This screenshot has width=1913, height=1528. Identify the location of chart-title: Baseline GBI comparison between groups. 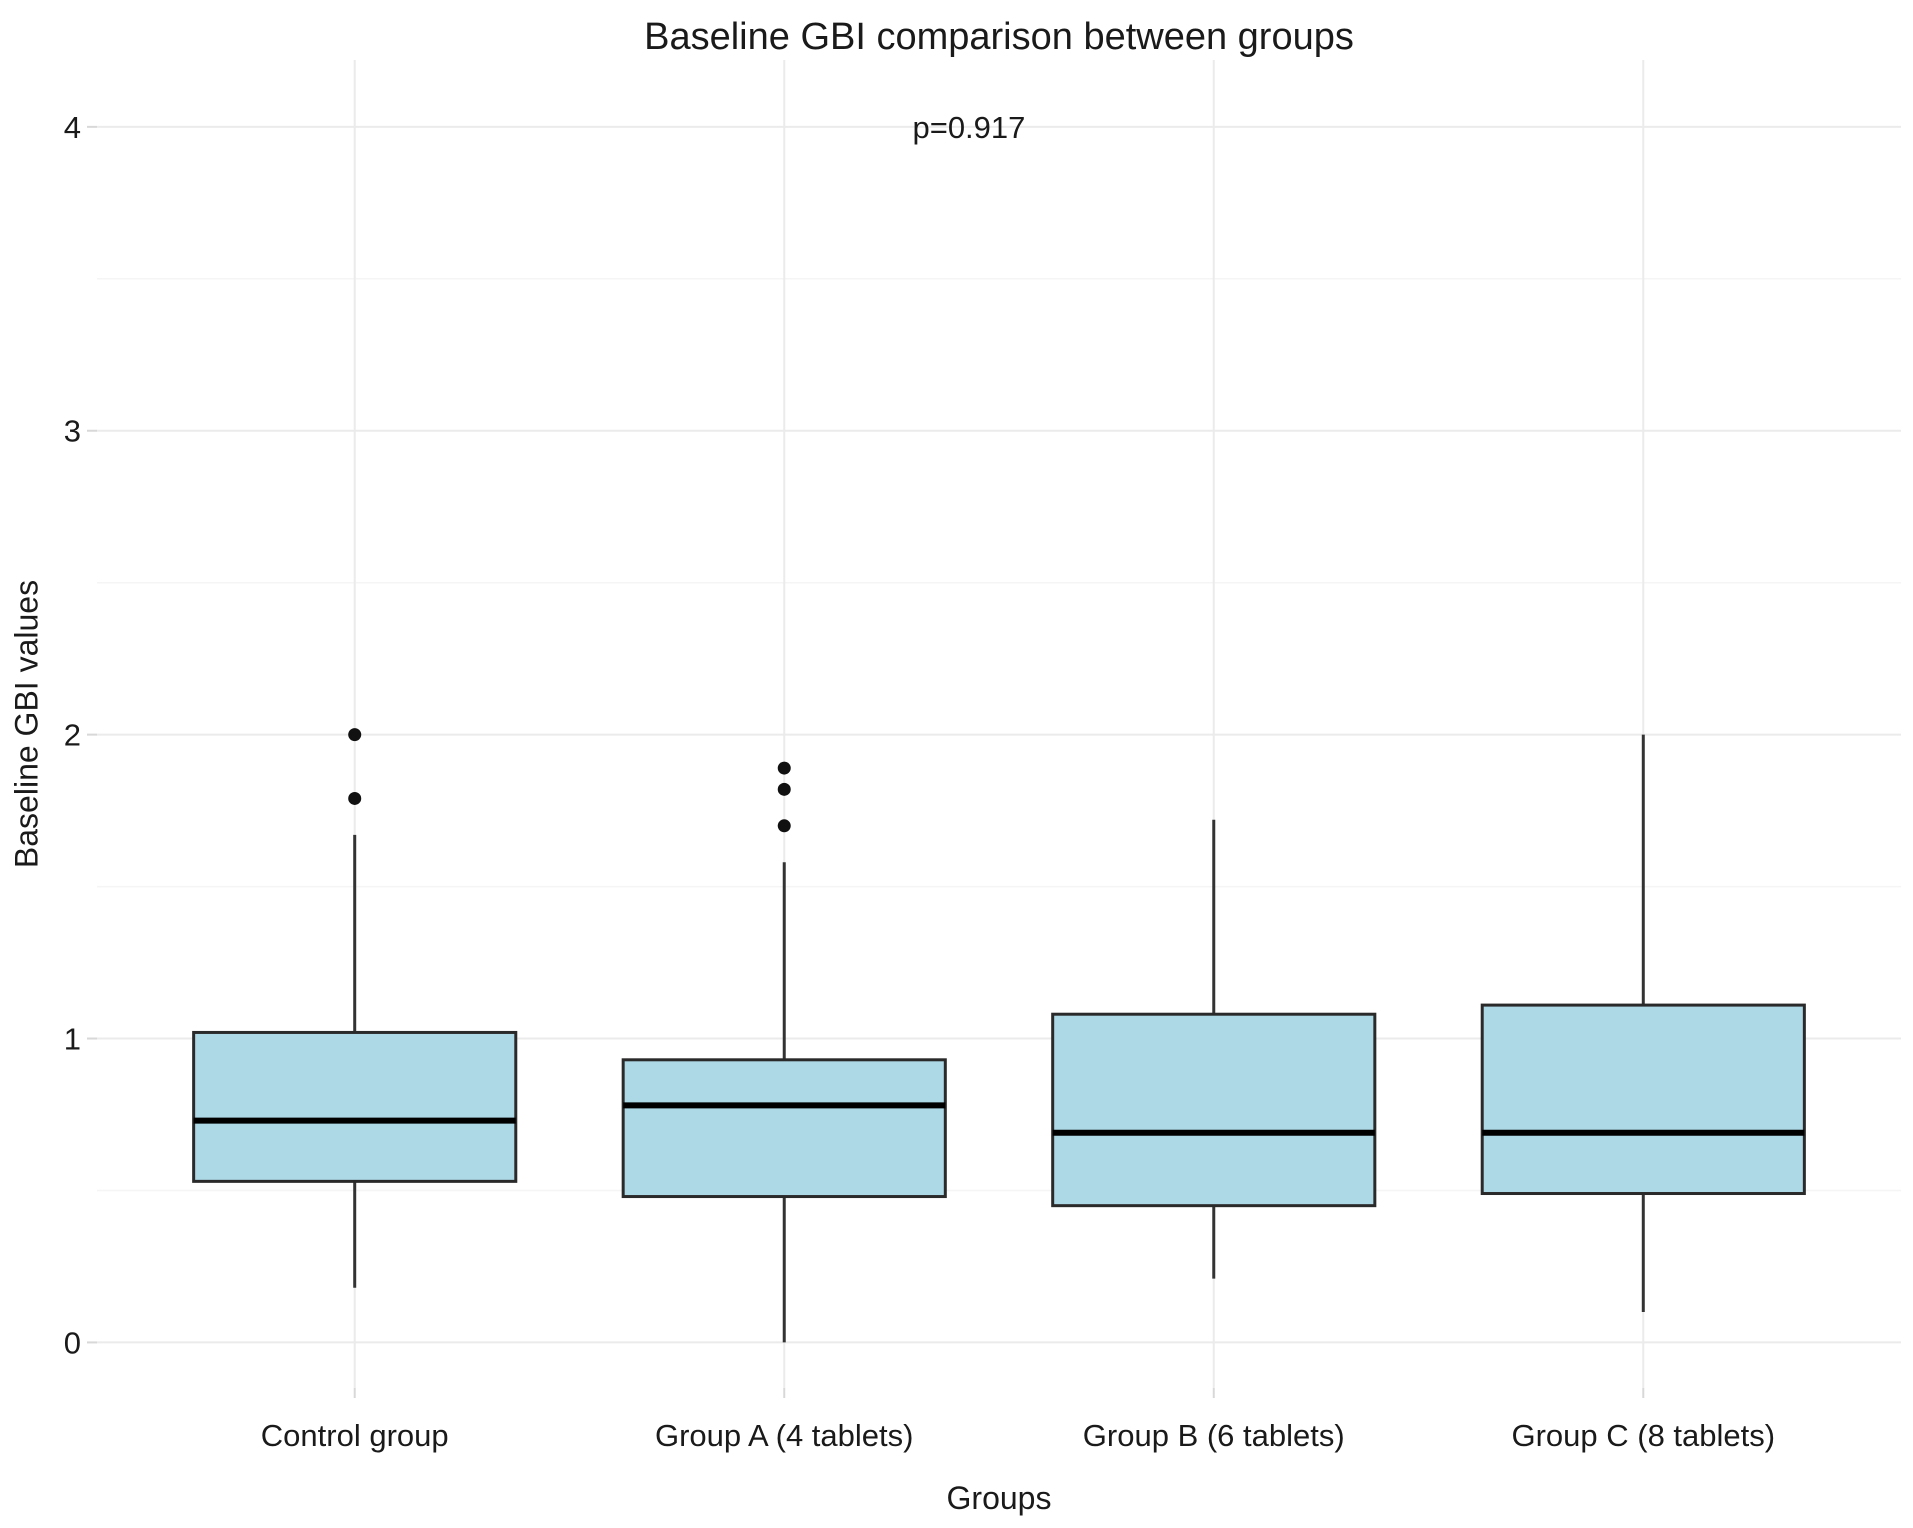
(999, 37).